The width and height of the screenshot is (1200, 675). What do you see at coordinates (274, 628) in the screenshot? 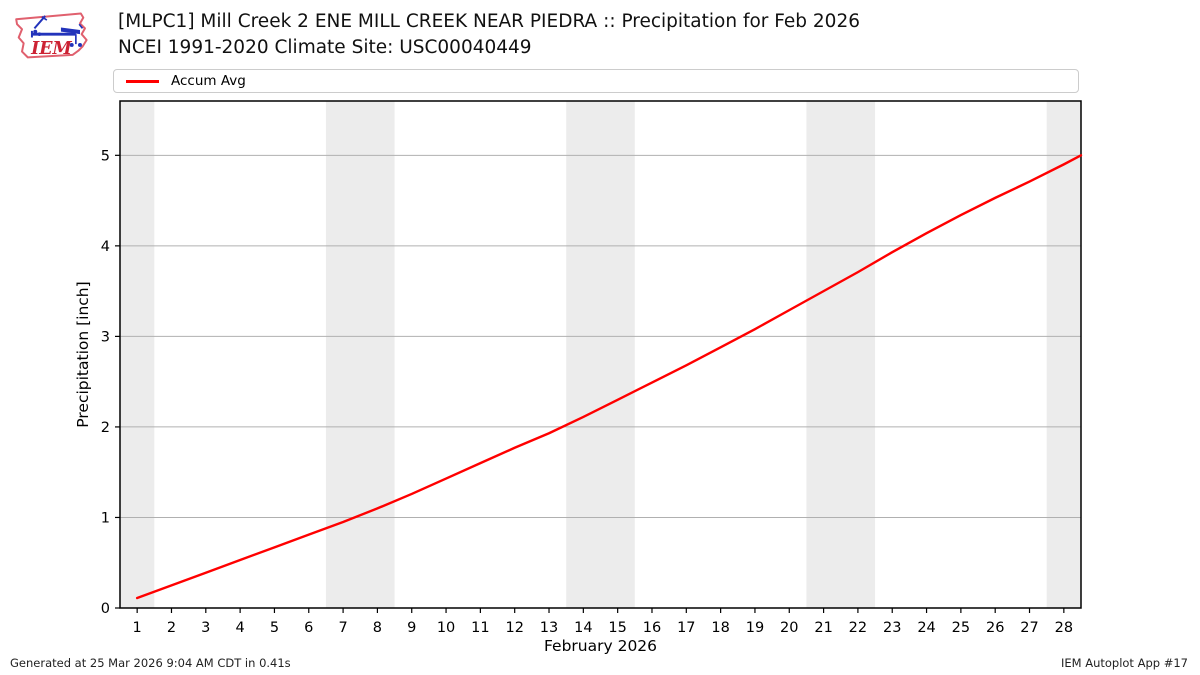
I see `x-tick-label: 5` at bounding box center [274, 628].